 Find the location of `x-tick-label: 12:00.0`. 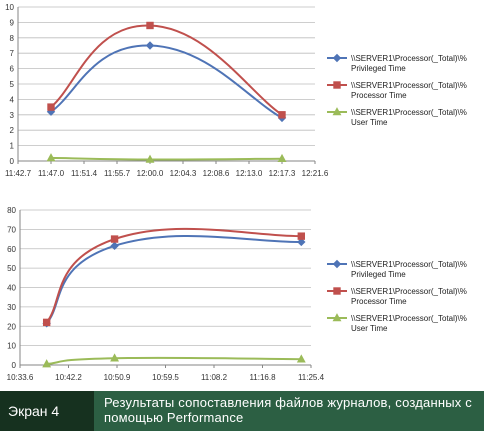

x-tick-label: 12:00.0 is located at coordinates (150, 173).